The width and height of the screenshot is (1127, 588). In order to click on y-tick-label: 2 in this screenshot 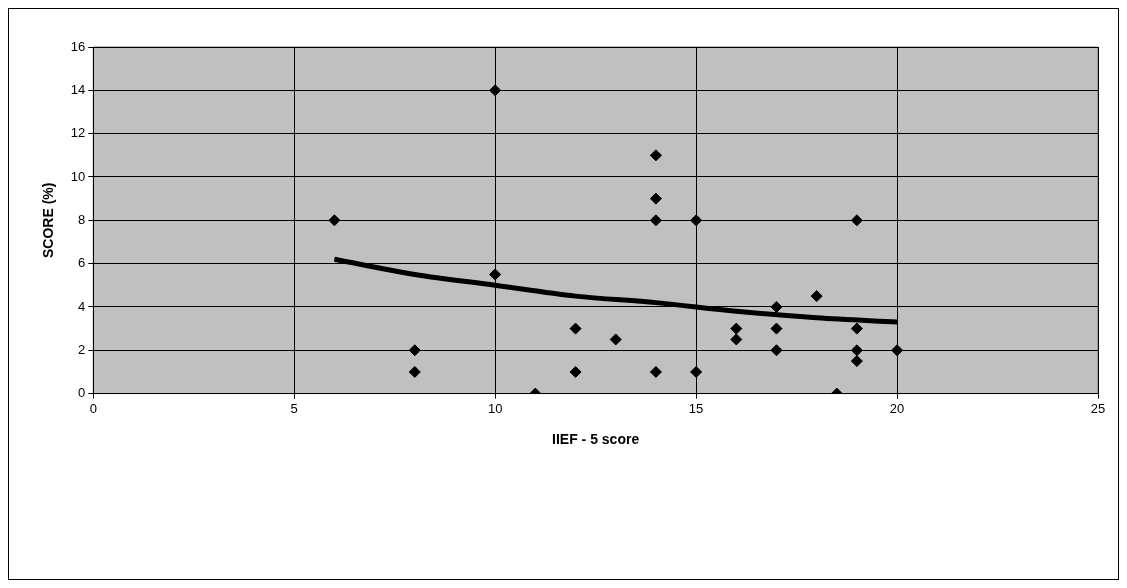, I will do `click(82, 349)`.